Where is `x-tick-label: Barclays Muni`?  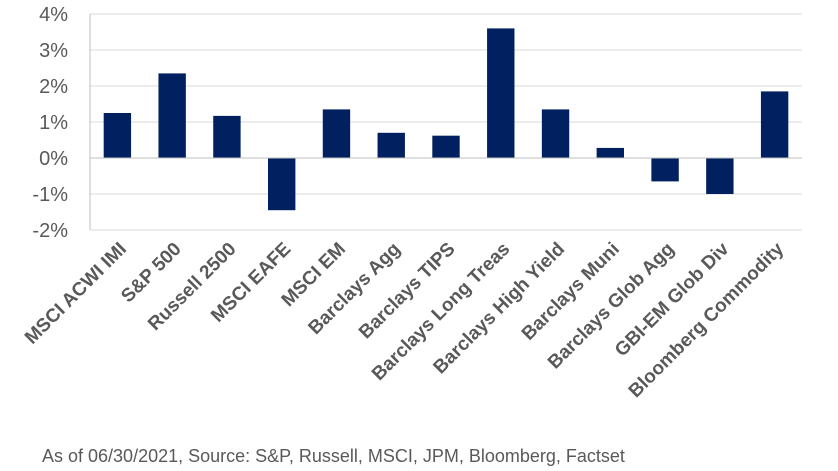
x-tick-label: Barclays Muni is located at coordinates (571, 292).